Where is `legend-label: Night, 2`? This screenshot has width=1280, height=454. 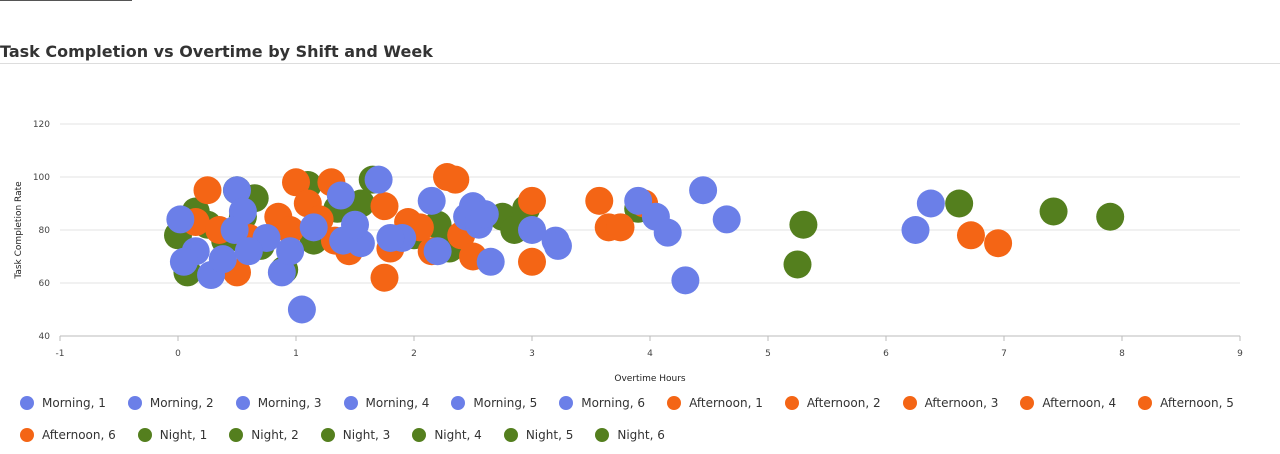 legend-label: Night, 2 is located at coordinates (275, 435).